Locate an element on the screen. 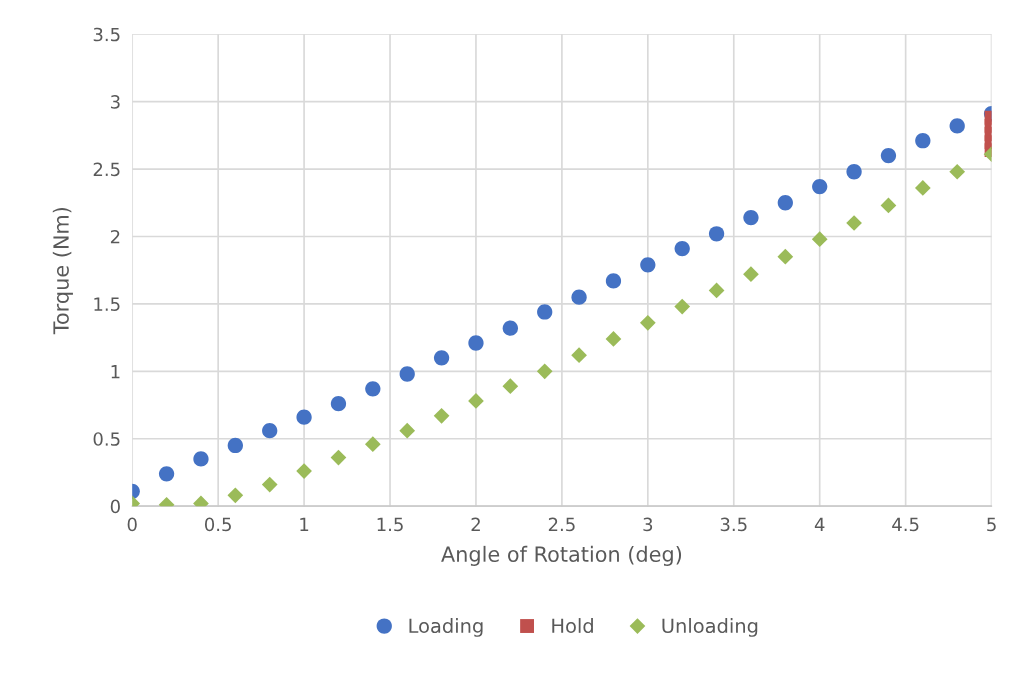 The height and width of the screenshot is (684, 1017). x-tick-label: 4.5 is located at coordinates (905, 524).